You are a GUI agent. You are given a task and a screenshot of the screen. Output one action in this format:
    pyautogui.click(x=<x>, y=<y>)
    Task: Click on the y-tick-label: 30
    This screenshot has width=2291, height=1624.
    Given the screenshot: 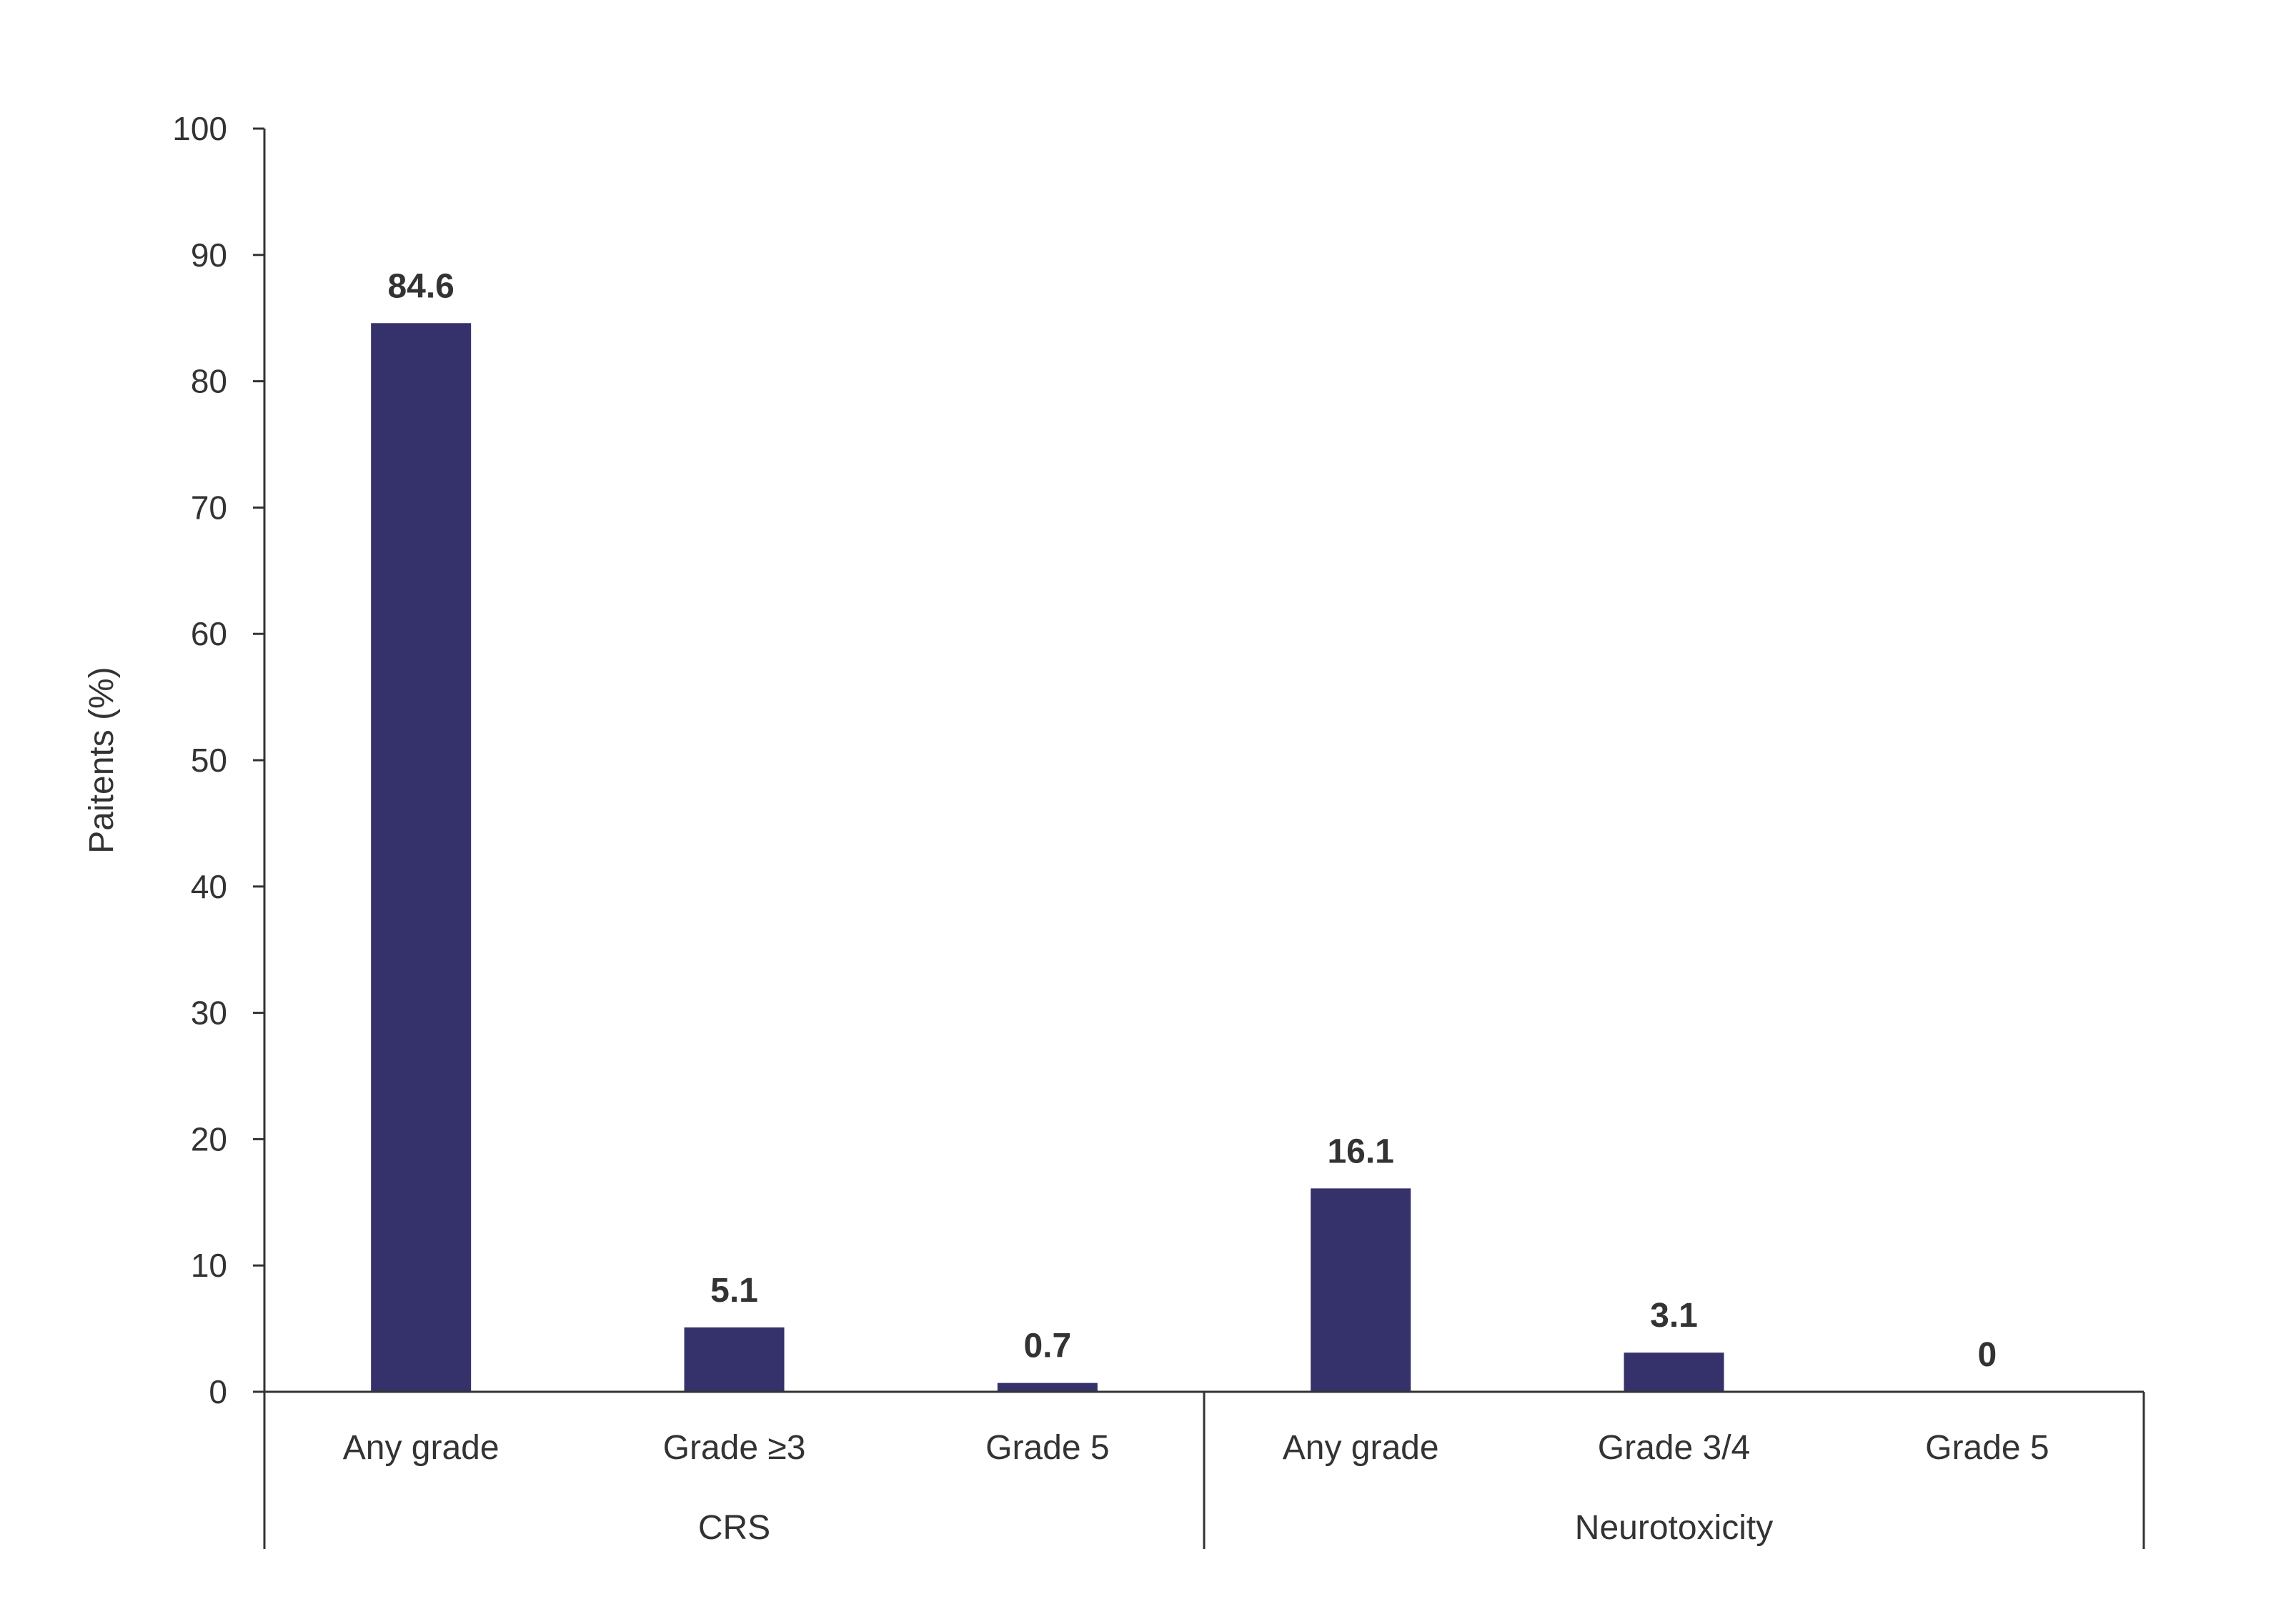 What is the action you would take?
    pyautogui.click(x=209, y=1014)
    